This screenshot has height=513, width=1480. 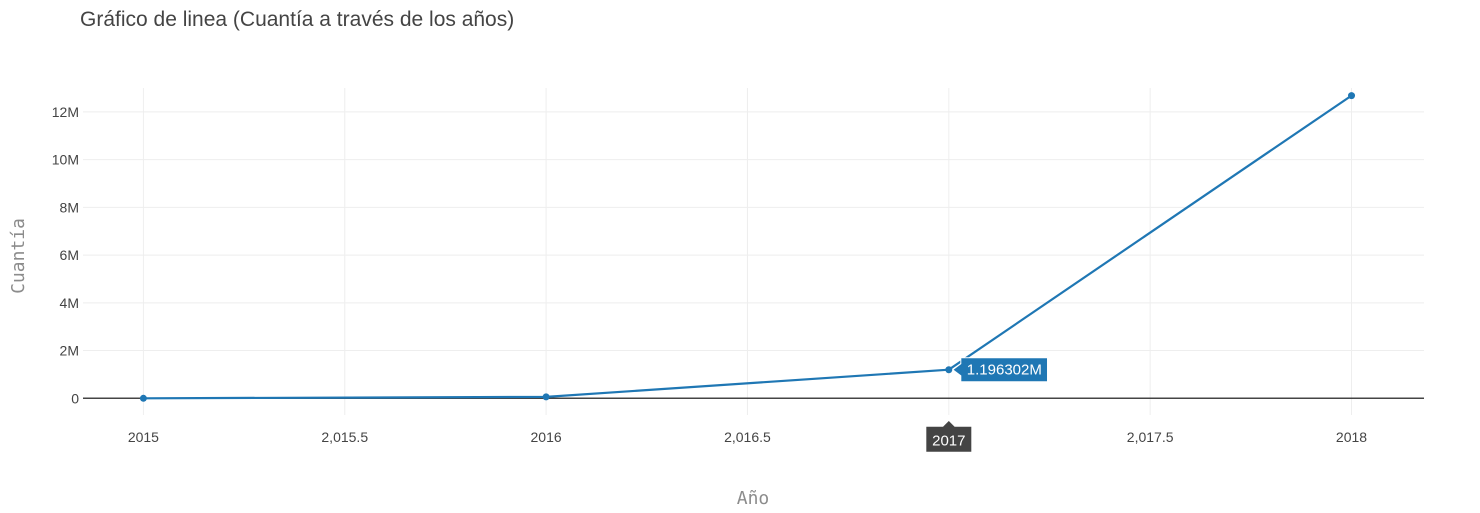 I want to click on hover-y-box, so click(x=1000, y=370).